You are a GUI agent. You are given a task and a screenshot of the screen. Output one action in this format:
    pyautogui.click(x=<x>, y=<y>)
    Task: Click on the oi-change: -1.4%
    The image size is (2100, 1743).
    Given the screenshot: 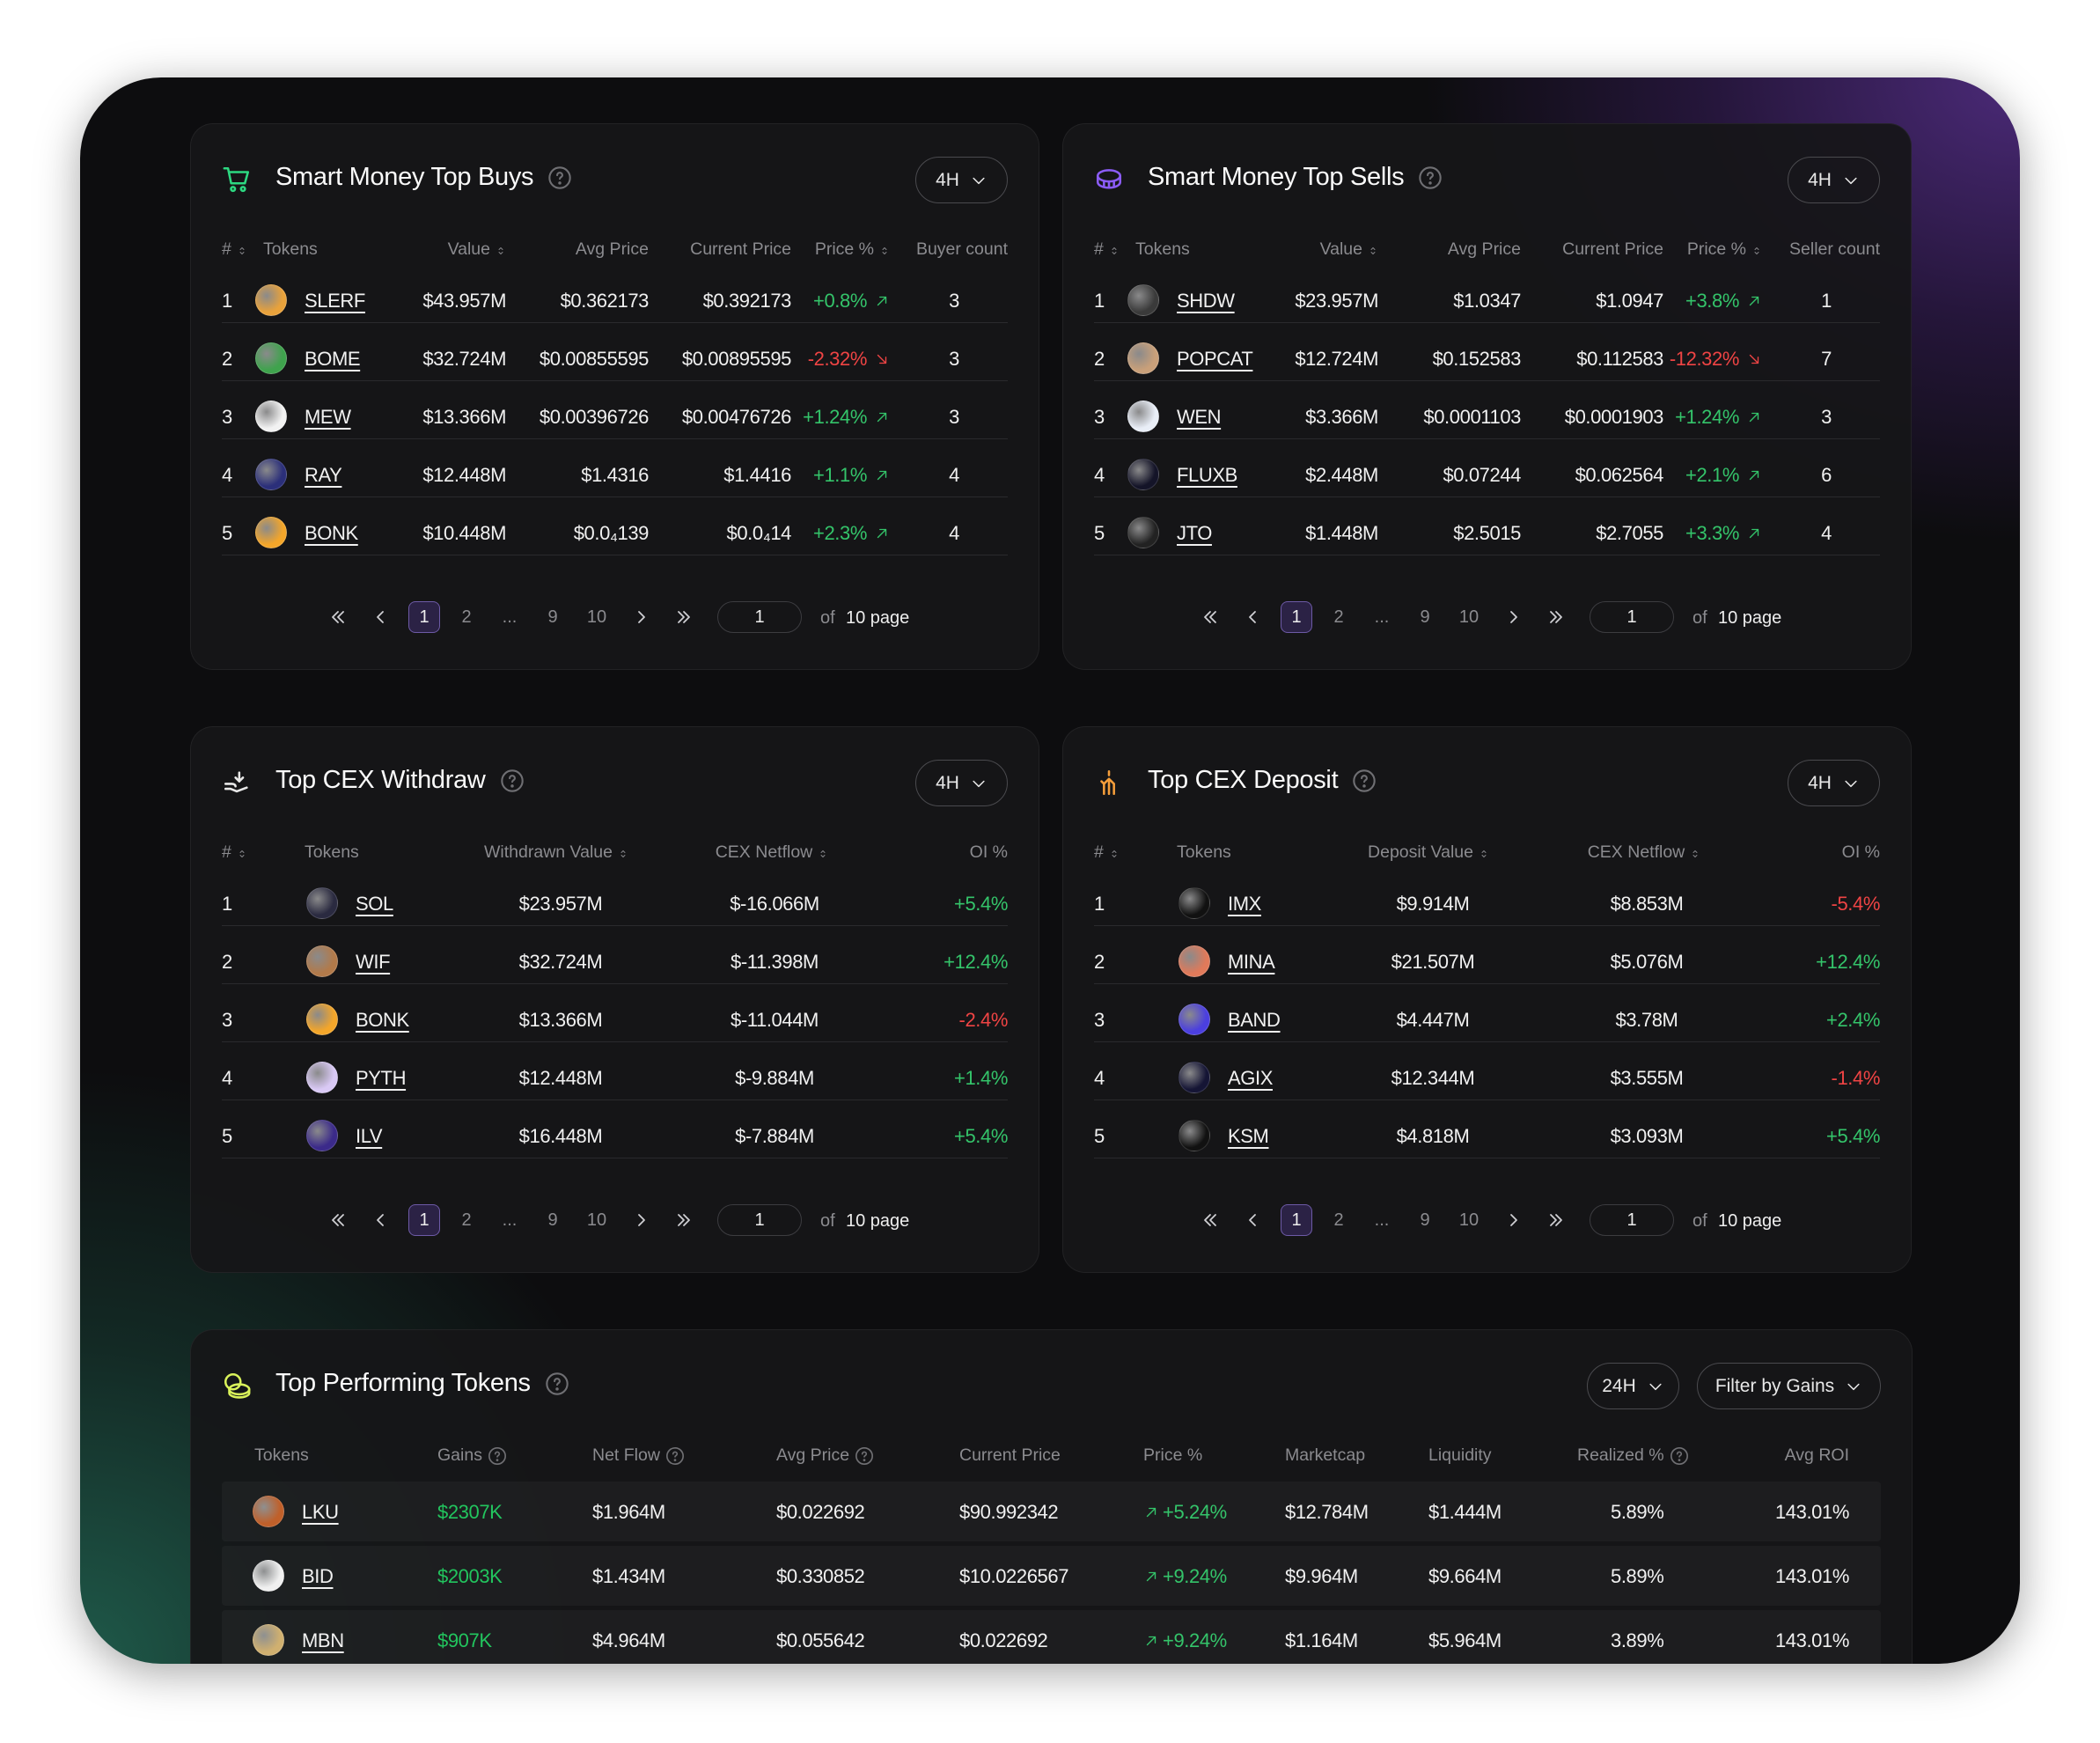 What is the action you would take?
    pyautogui.click(x=1856, y=1078)
    